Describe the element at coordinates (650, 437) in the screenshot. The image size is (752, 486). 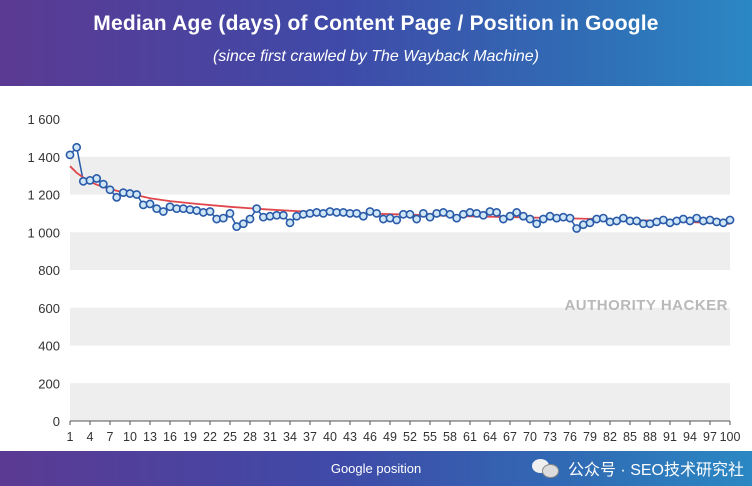
I see `x-tick-label: 88` at that location.